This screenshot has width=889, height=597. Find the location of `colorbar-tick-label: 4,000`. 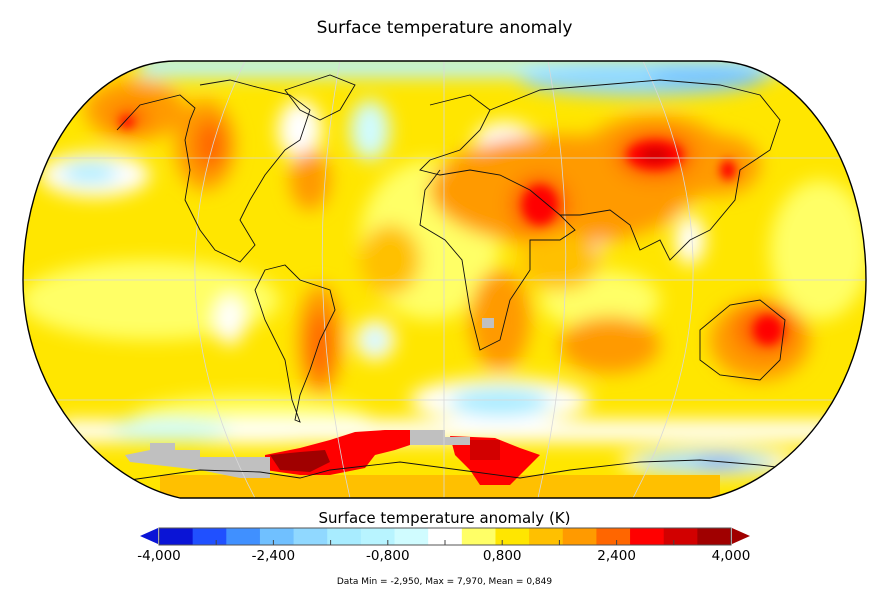

colorbar-tick-label: 4,000 is located at coordinates (731, 556).